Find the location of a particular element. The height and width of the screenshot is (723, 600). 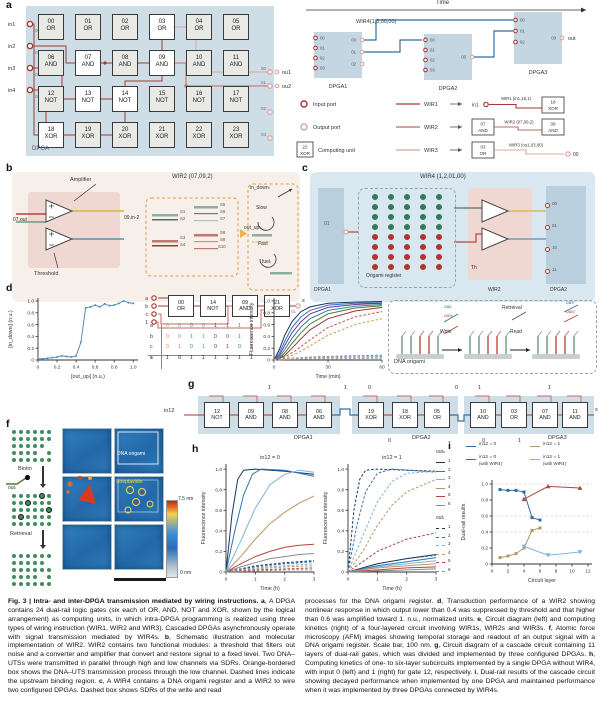

out-l-prime-label: outₗ' is located at coordinates (570, 303).